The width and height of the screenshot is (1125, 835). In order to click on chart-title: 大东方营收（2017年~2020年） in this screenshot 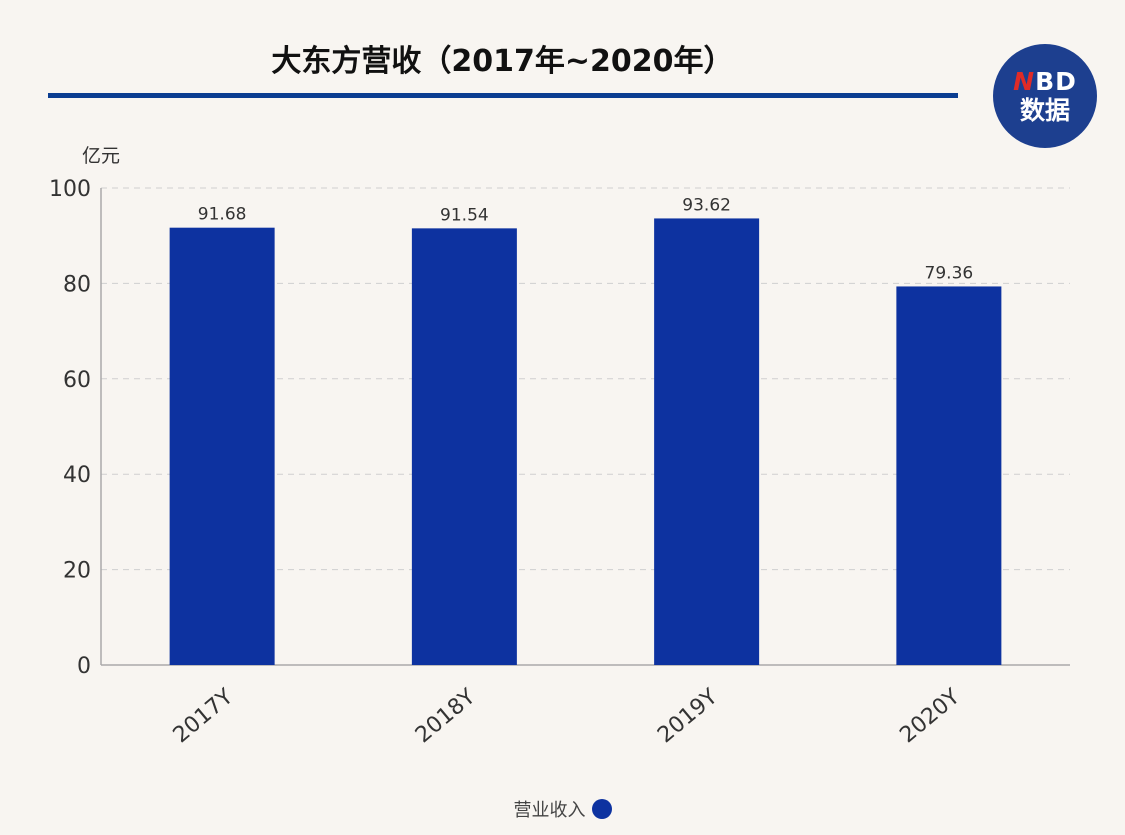, I will do `click(502, 61)`.